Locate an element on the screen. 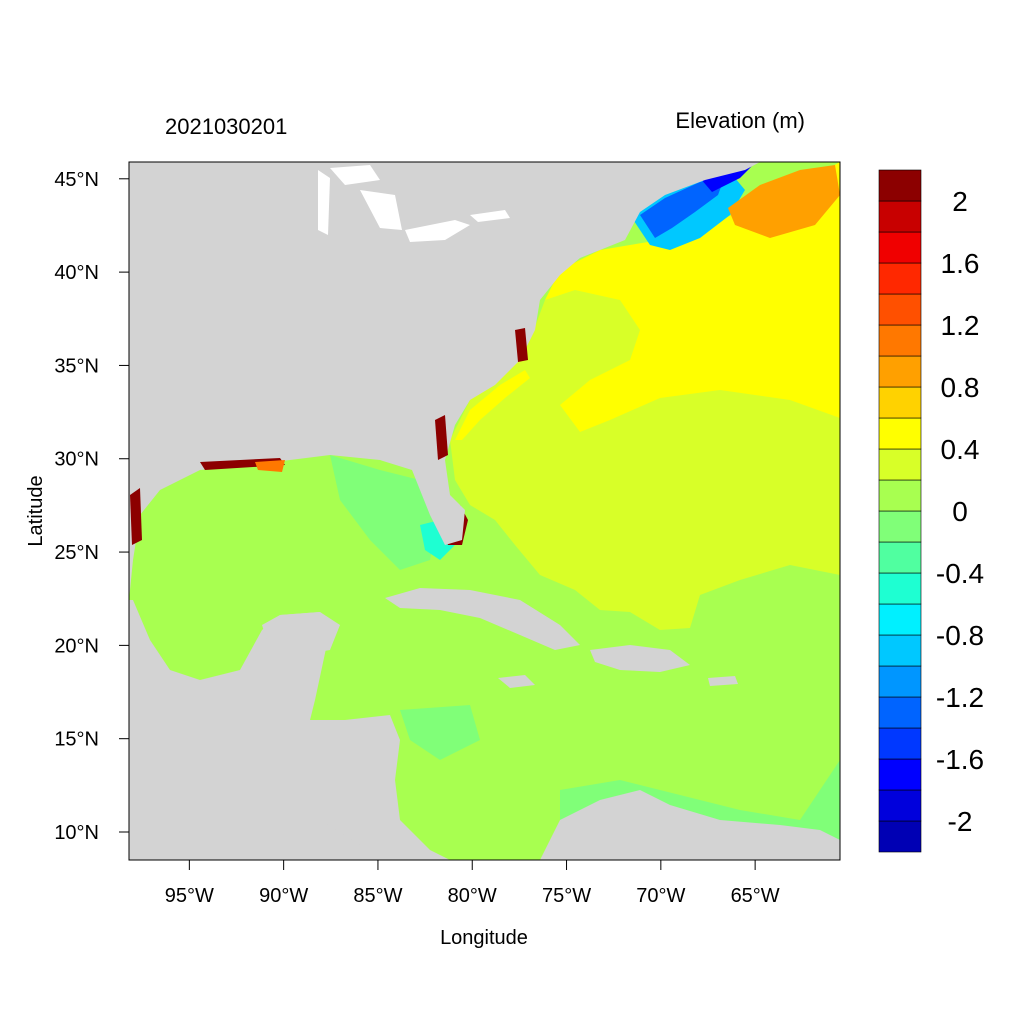  lon-tick-label-5: 70°W is located at coordinates (660, 896).